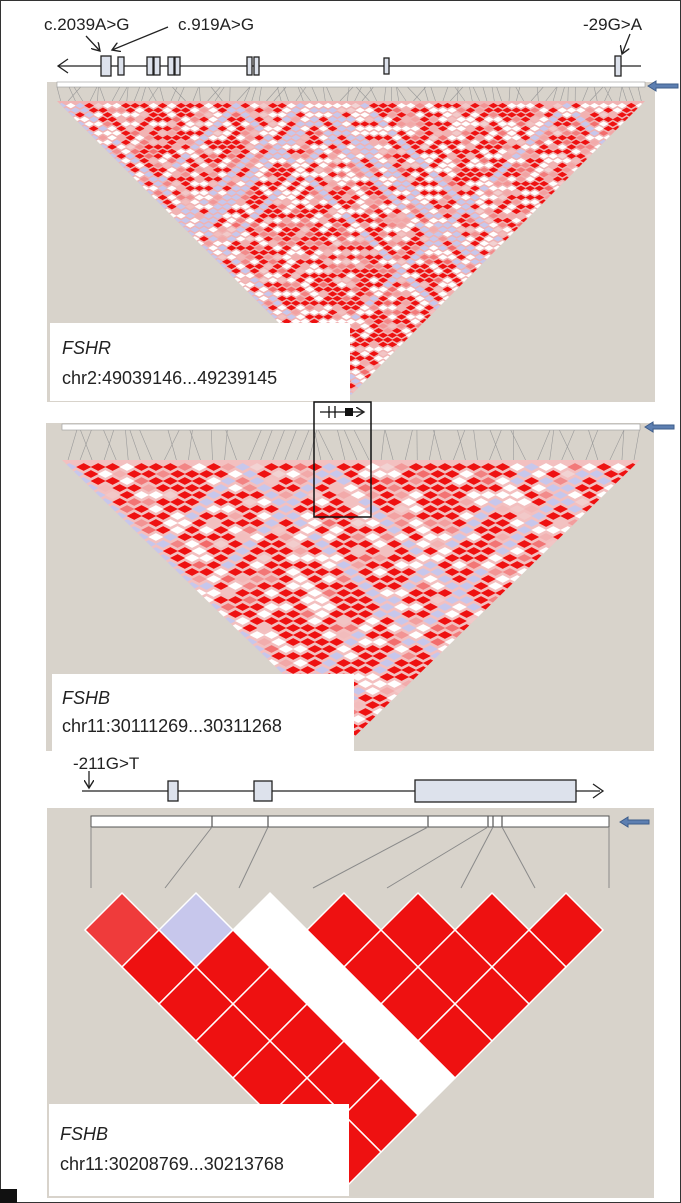 The width and height of the screenshot is (681, 1203). Describe the element at coordinates (87, 24) in the screenshot. I see `variant-label-c2039: c.2039A>G` at that location.